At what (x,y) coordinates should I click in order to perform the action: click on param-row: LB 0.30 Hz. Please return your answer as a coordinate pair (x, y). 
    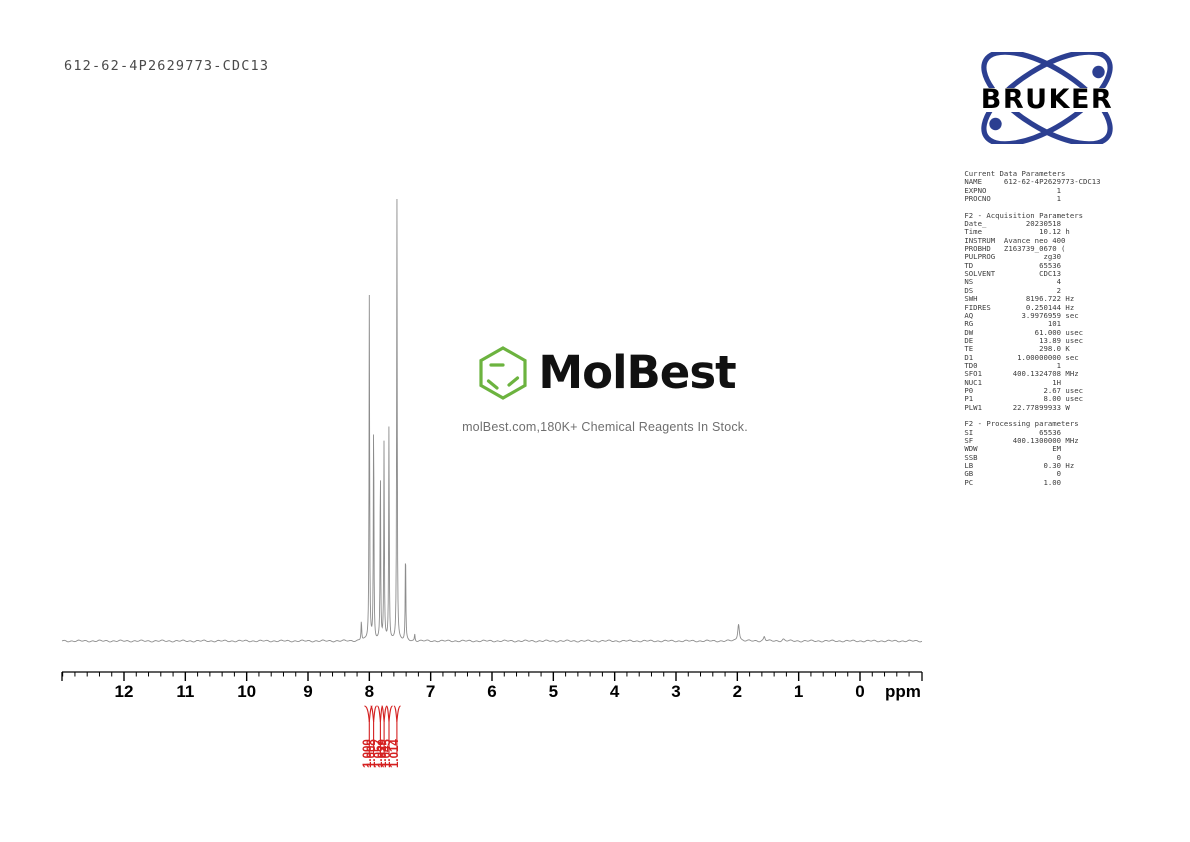
    Looking at the image, I should click on (1017, 466).